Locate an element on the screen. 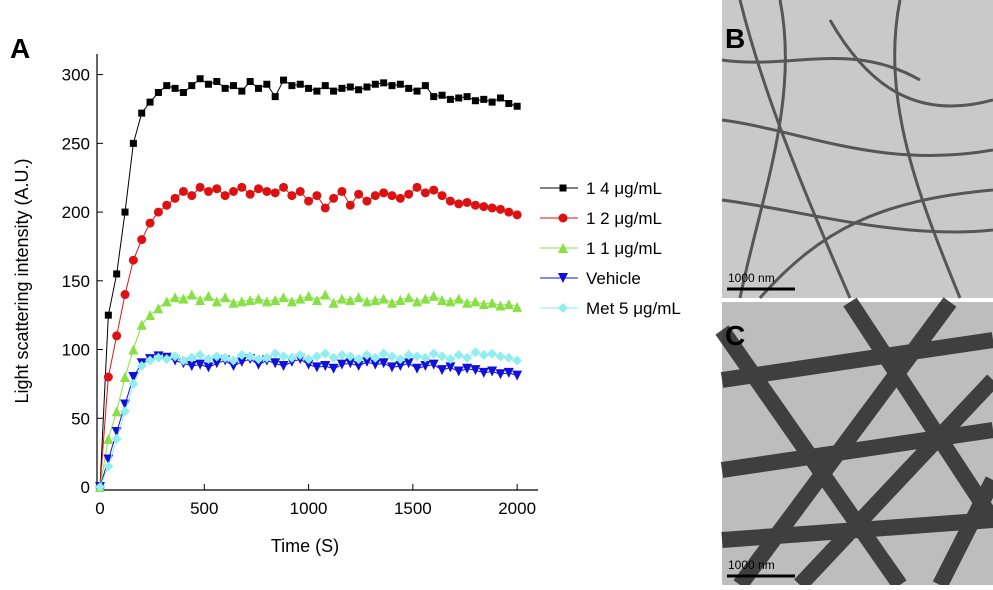 The height and width of the screenshot is (590, 993). legend-label: 1 4 μg/mL is located at coordinates (624, 188).